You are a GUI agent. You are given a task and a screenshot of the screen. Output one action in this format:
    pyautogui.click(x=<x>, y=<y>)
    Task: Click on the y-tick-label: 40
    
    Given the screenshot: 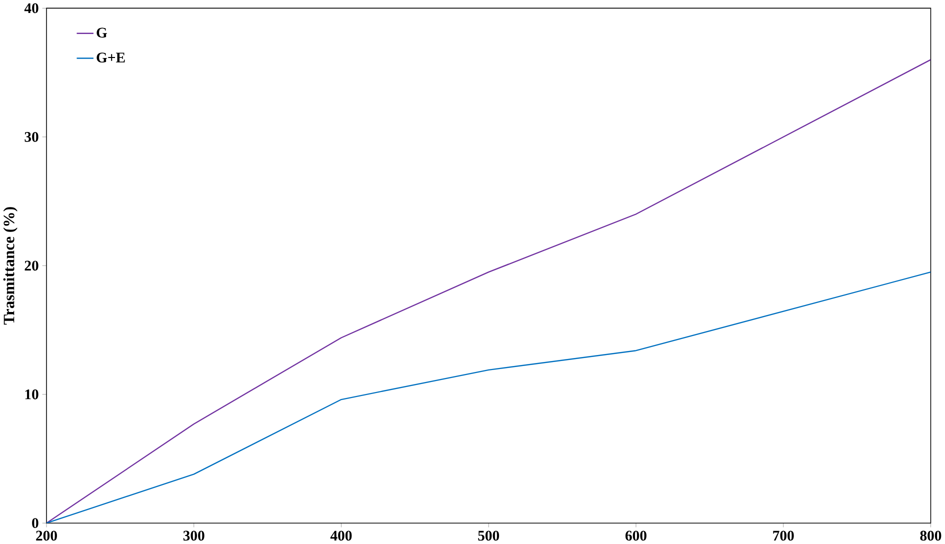 What is the action you would take?
    pyautogui.click(x=31, y=8)
    